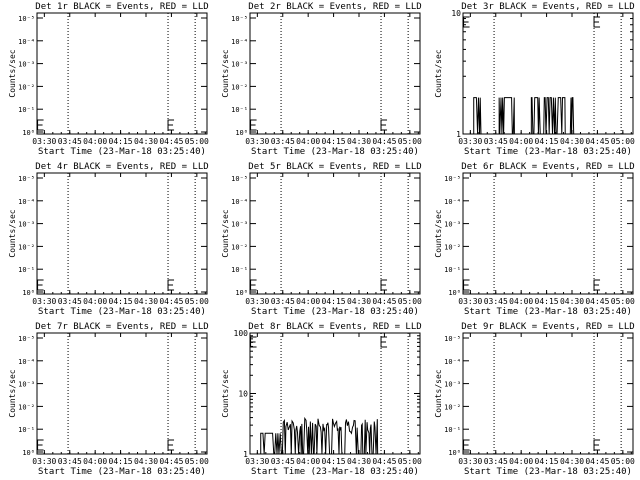 This screenshot has width=640, height=480. I want to click on panel-title: Det 5r BLACK = Events, RED = LLD, so click(334, 167).